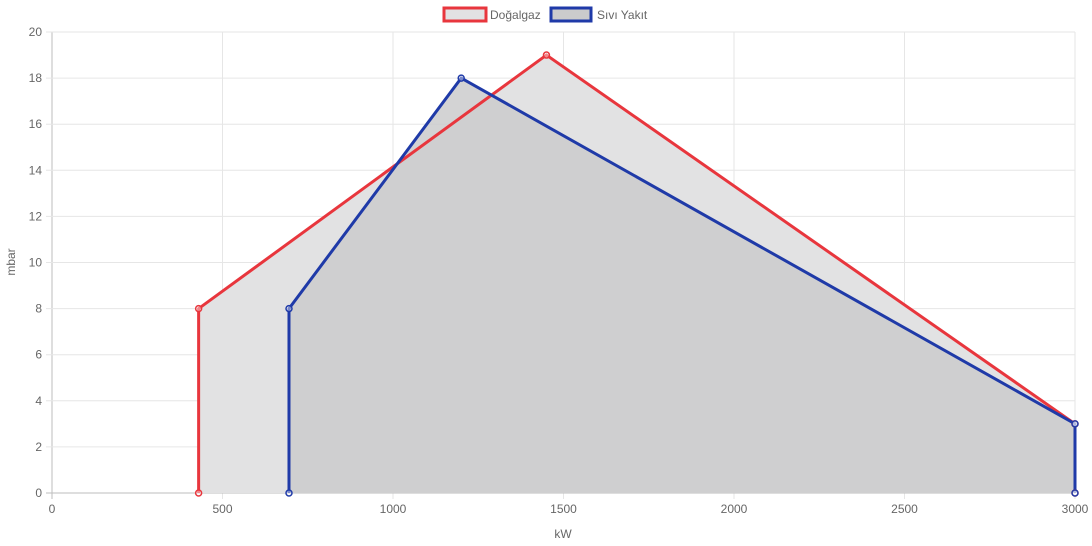 The width and height of the screenshot is (1092, 546). I want to click on y-tick-label: 8, so click(38, 309).